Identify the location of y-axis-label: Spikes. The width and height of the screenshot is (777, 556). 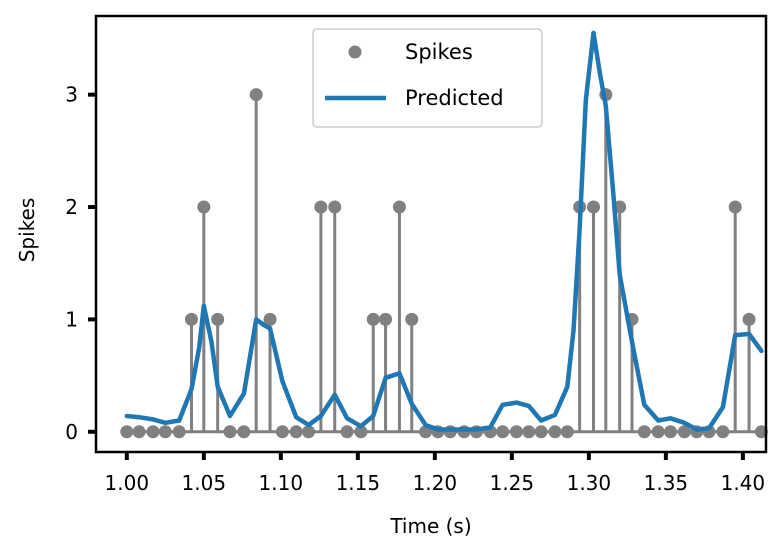
(27, 230).